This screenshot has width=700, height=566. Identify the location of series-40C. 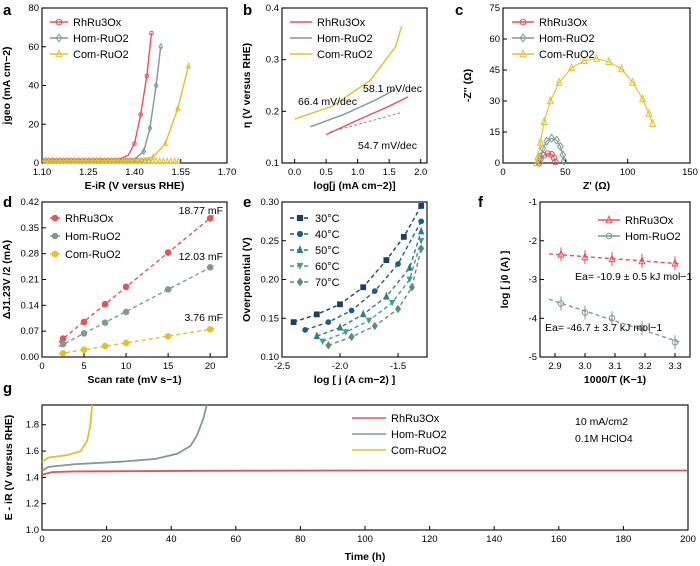
(363, 275).